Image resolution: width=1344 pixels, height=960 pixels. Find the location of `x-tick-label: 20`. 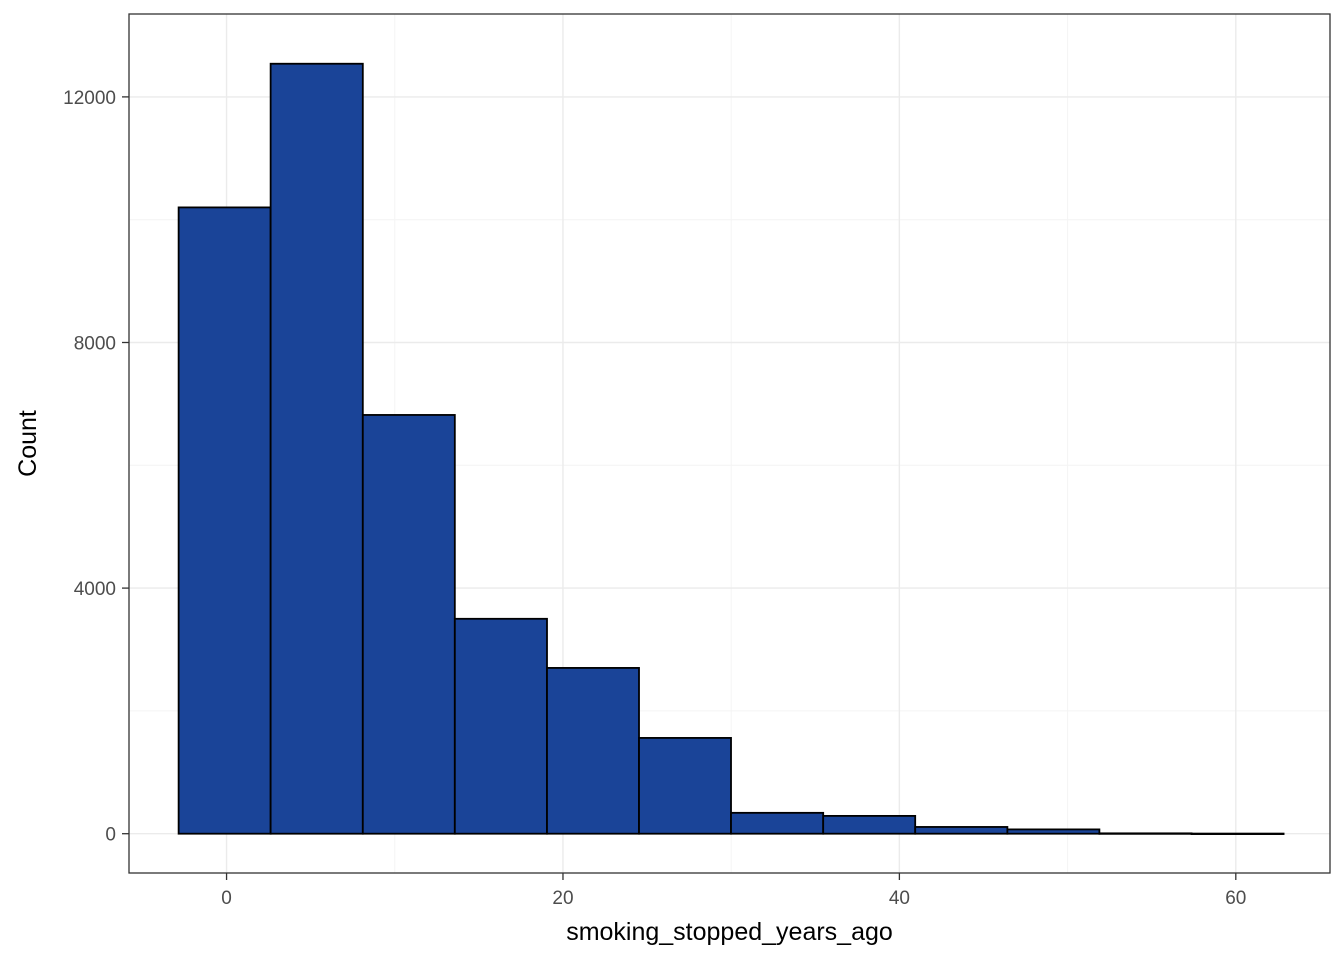

x-tick-label: 20 is located at coordinates (562, 898).